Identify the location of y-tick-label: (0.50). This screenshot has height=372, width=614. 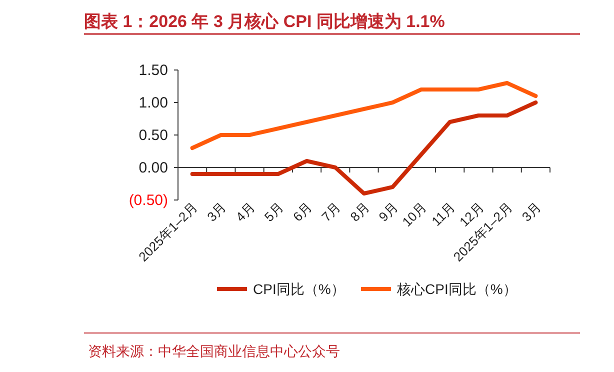
(148, 200).